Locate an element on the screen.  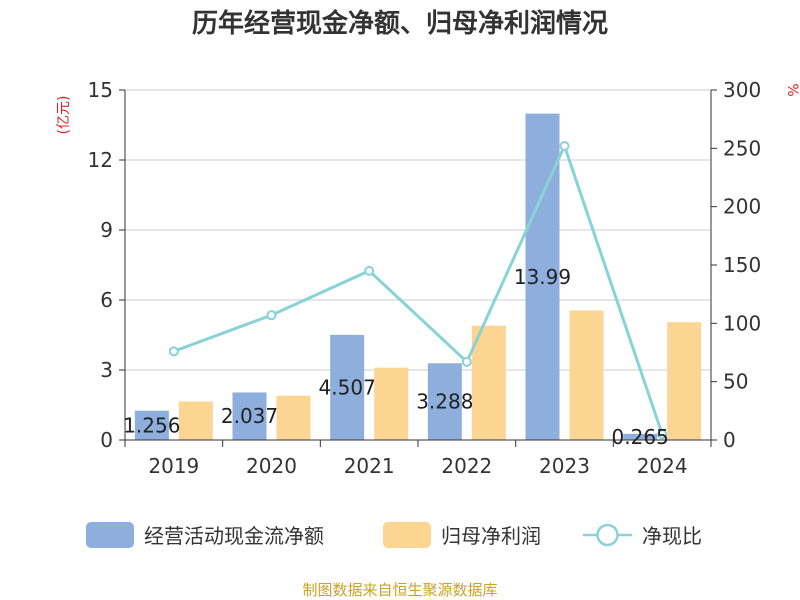
right-axis-tick-label: 200 is located at coordinates (742, 207).